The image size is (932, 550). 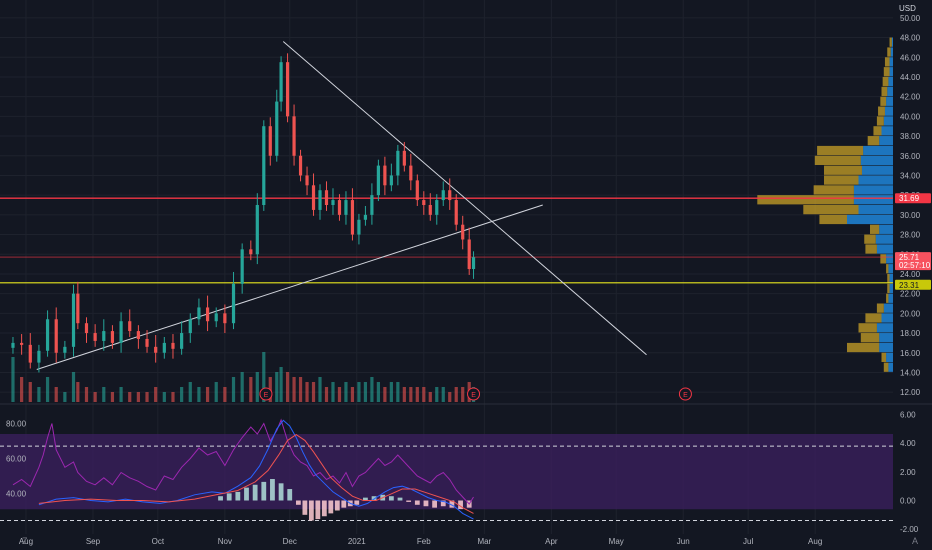 What do you see at coordinates (915, 541) in the screenshot?
I see `auto-scale-button: A` at bounding box center [915, 541].